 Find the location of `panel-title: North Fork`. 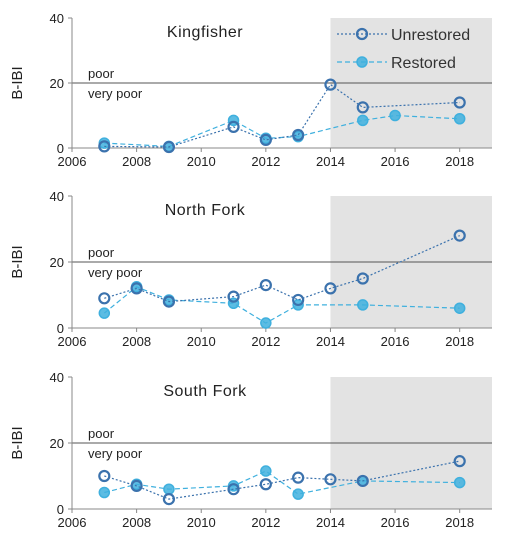

panel-title: North Fork is located at coordinates (205, 210).